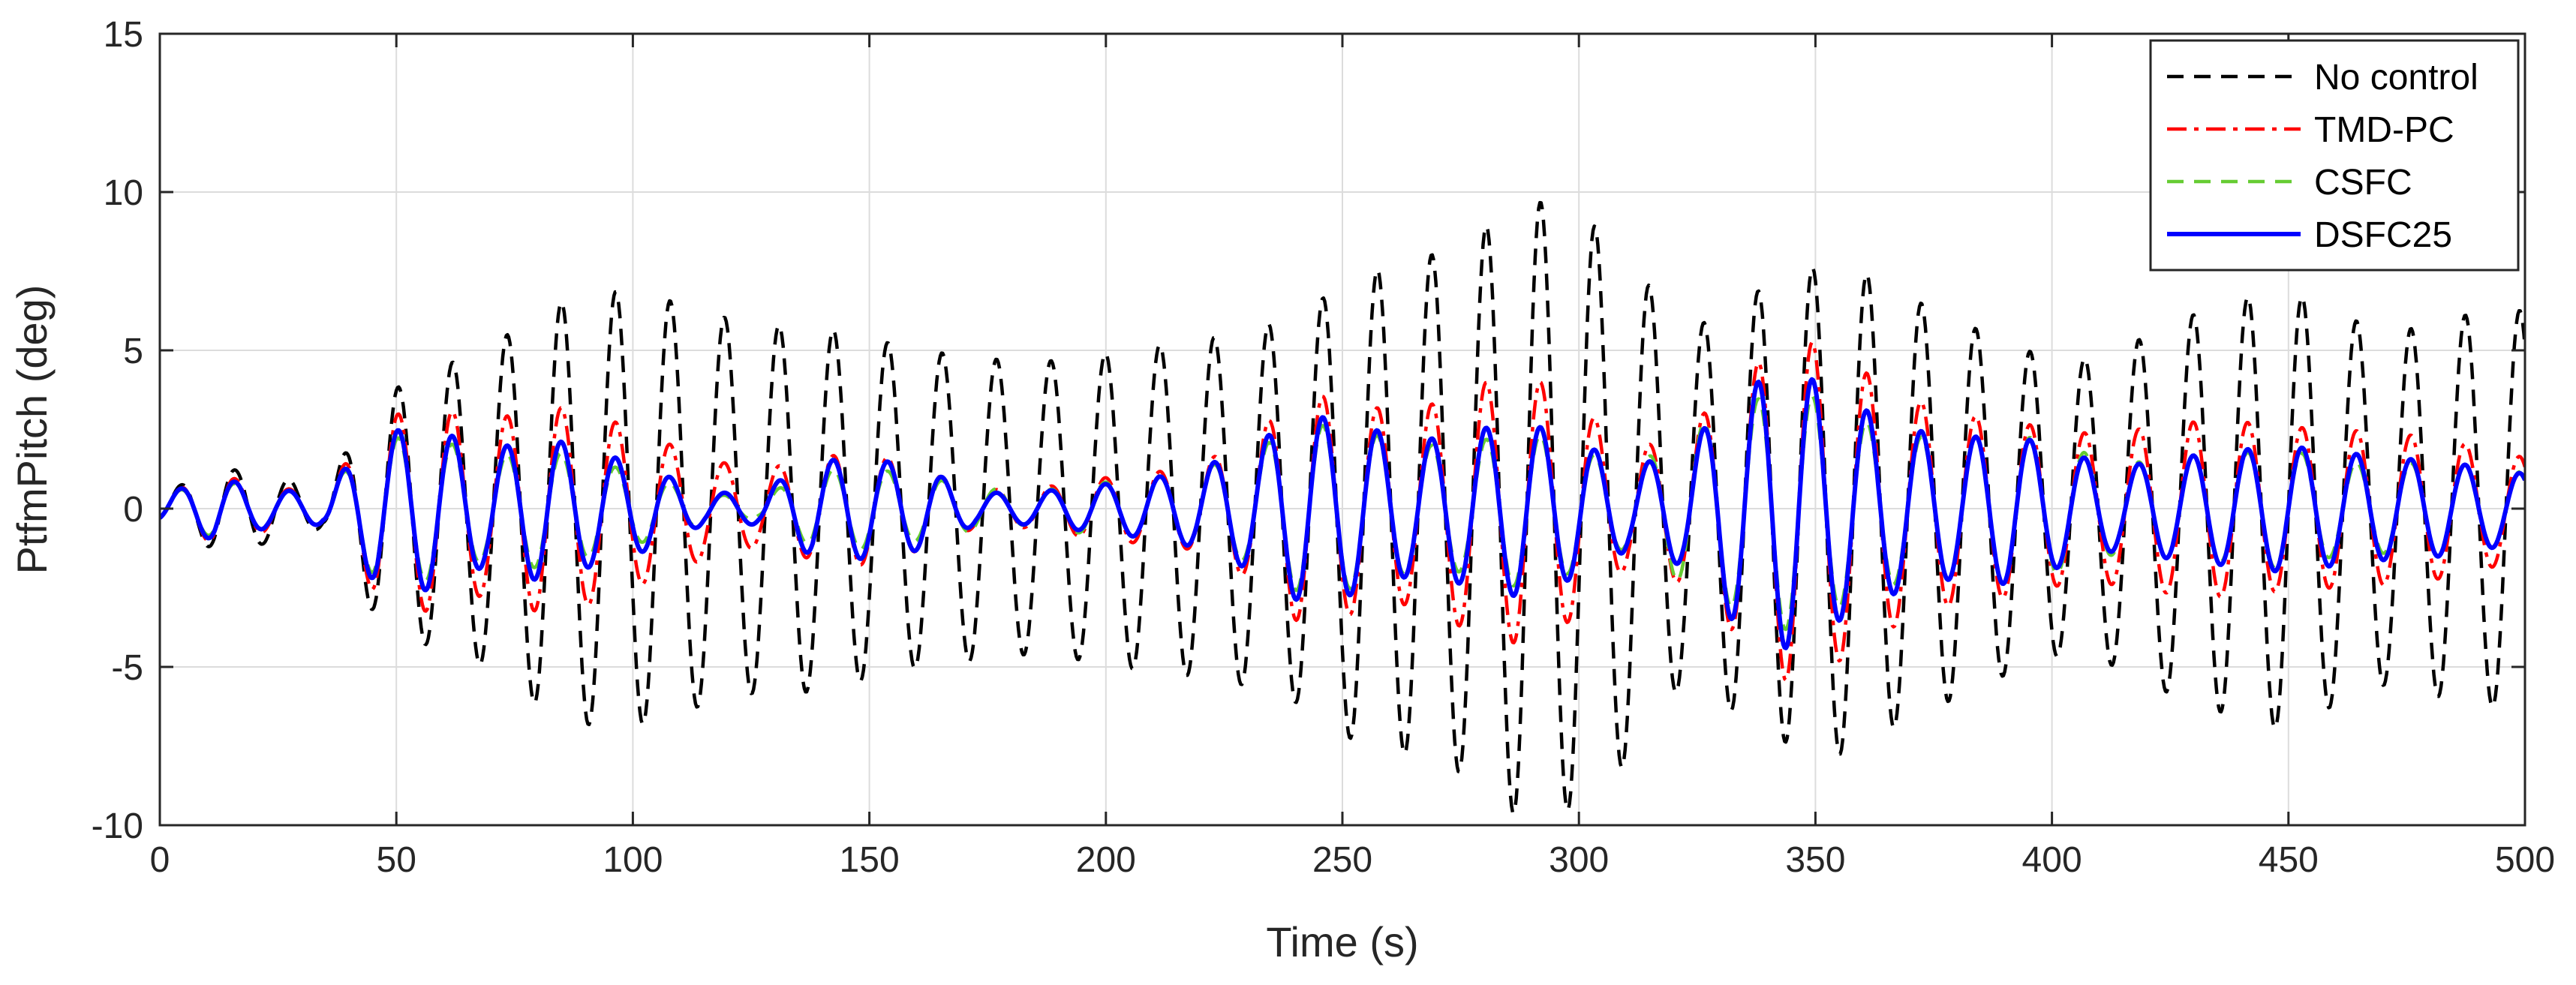 The width and height of the screenshot is (2576, 985). Describe the element at coordinates (127, 668) in the screenshot. I see `y-tick-label: -5` at that location.